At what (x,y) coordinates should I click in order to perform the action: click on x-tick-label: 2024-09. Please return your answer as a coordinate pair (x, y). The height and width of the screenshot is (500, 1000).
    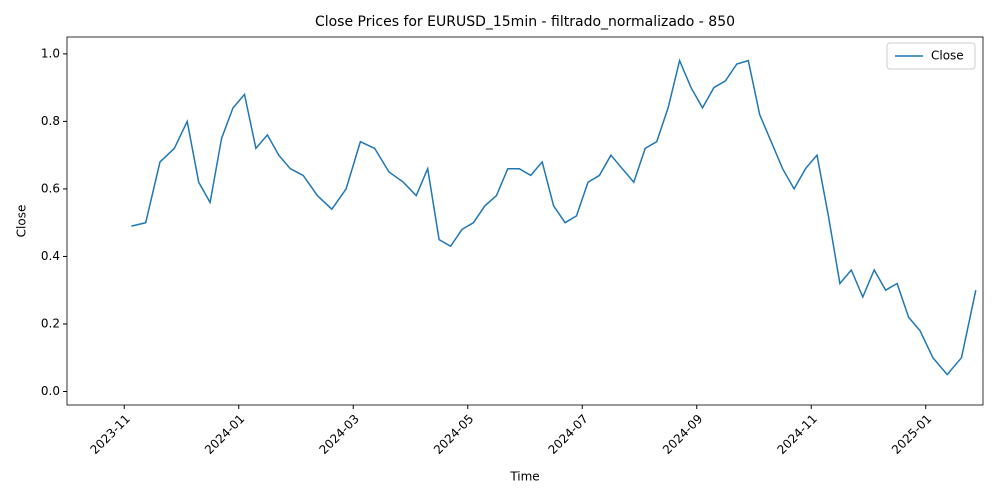
    Looking at the image, I should click on (682, 434).